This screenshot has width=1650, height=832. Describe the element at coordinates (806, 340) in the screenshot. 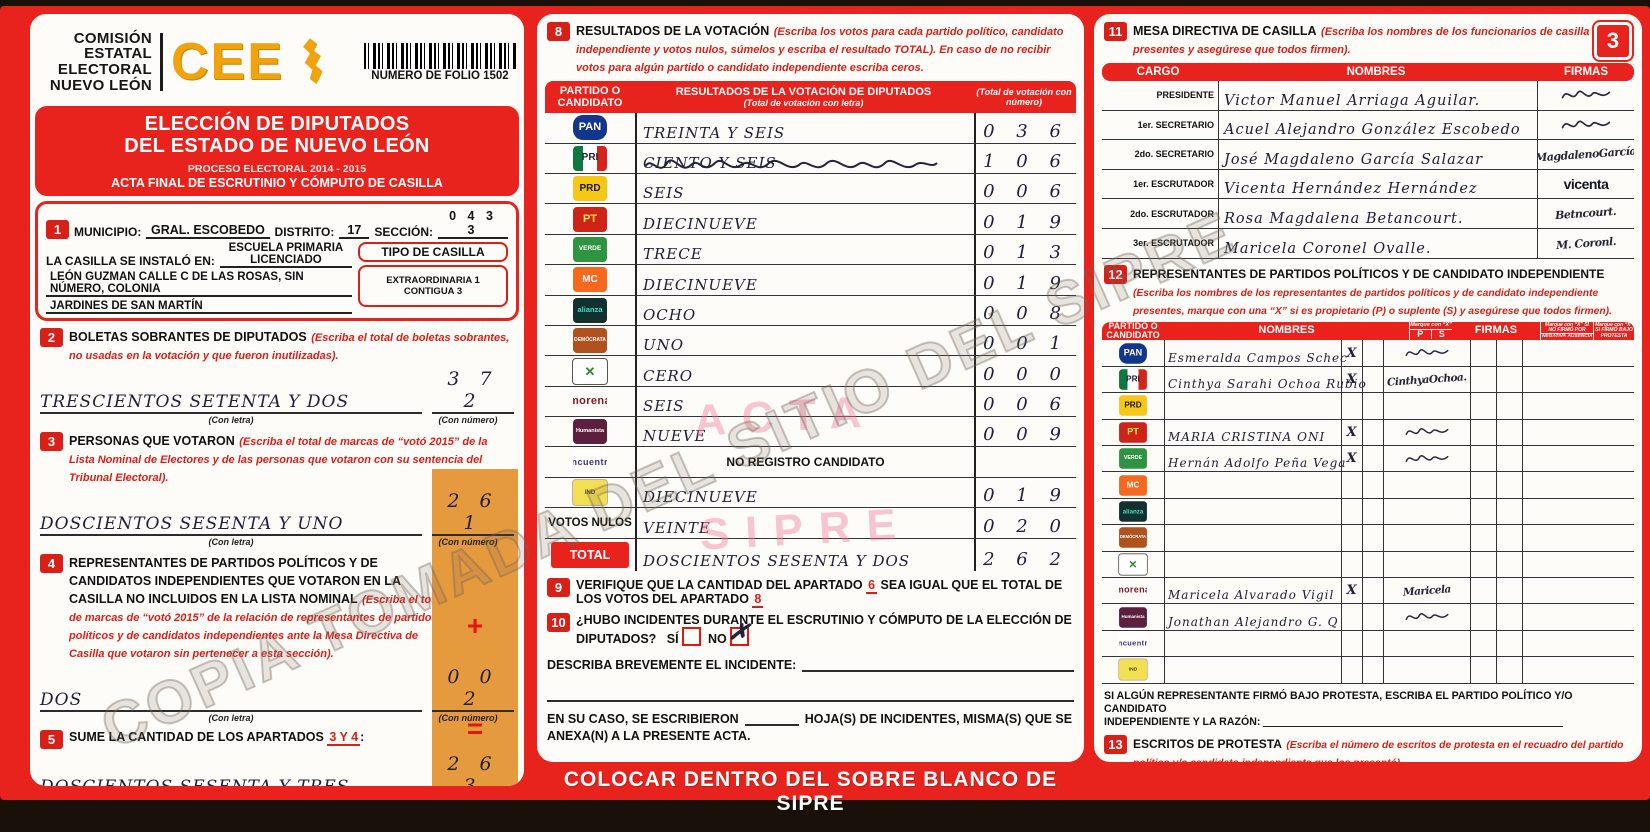

I see `vote-row-letra-field: UNO` at that location.